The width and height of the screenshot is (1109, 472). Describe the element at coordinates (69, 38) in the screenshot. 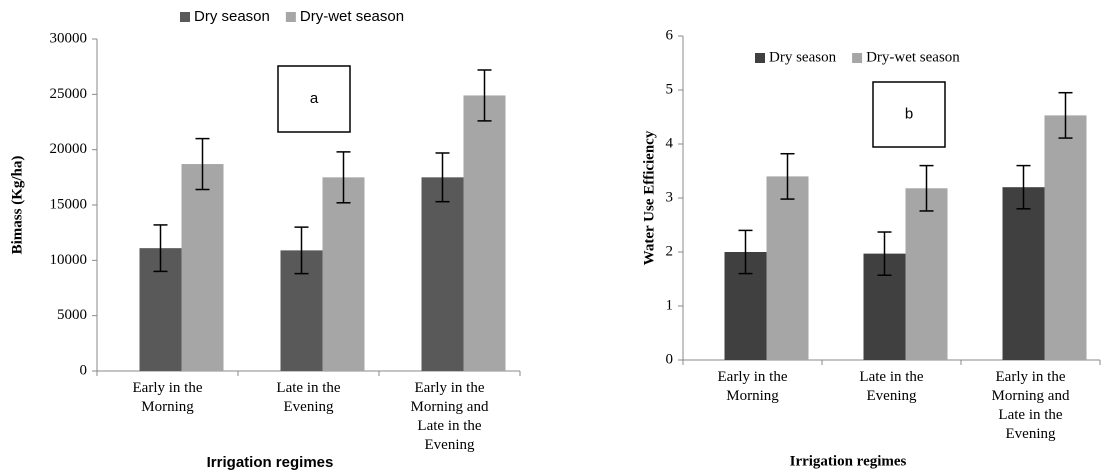

I see `y-tick-label: 30000` at that location.